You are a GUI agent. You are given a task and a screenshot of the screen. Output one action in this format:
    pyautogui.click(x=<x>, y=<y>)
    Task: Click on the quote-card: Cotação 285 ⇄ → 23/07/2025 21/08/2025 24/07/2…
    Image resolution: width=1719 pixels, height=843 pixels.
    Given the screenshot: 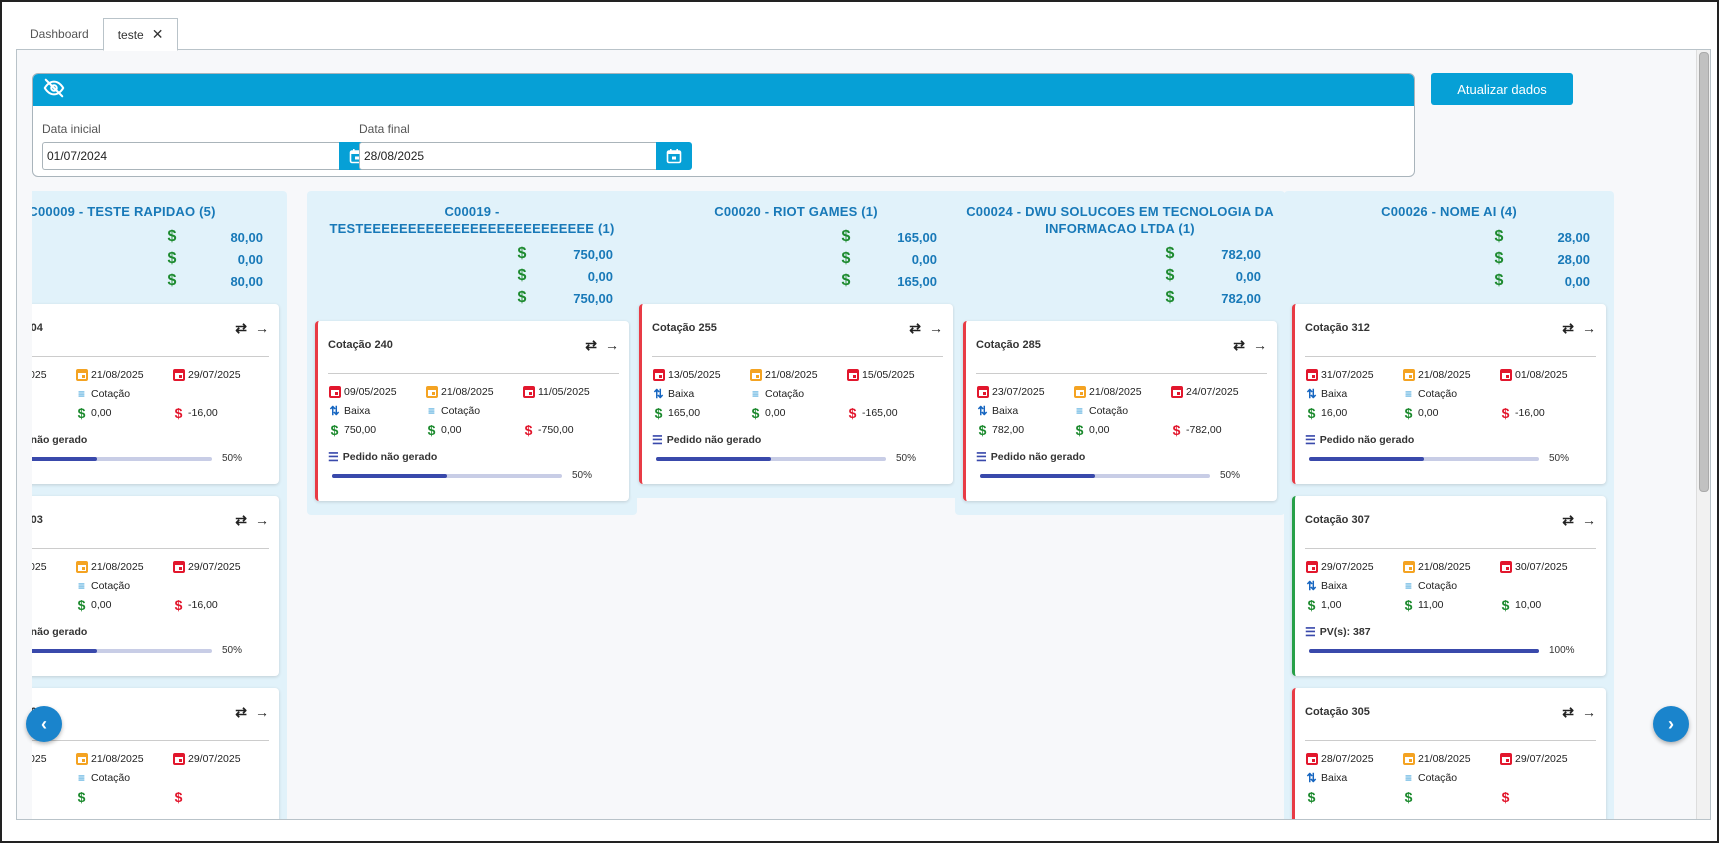 What is the action you would take?
    pyautogui.click(x=1120, y=411)
    